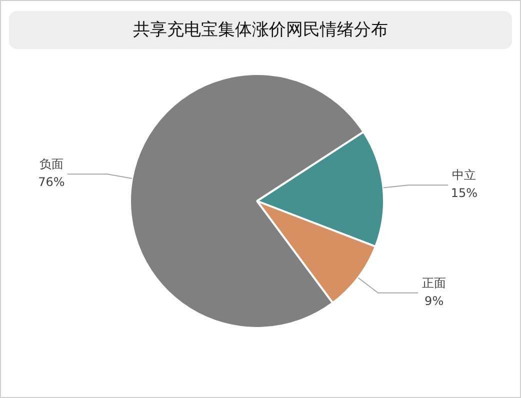 This screenshot has width=521, height=398. I want to click on slice-label: 负面, so click(51, 164).